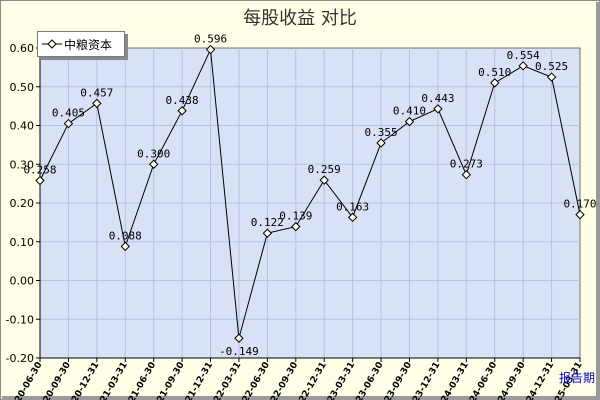 The image size is (600, 400). Describe the element at coordinates (239, 351) in the screenshot. I see `data-label: -0.149` at that location.